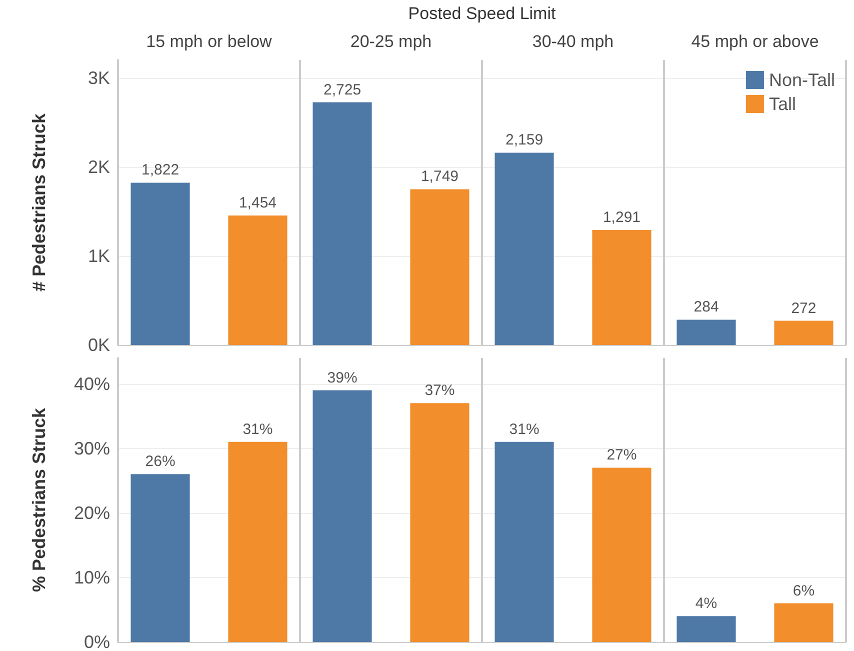  Describe the element at coordinates (621, 217) in the screenshot. I see `data-label: 1,291` at that location.